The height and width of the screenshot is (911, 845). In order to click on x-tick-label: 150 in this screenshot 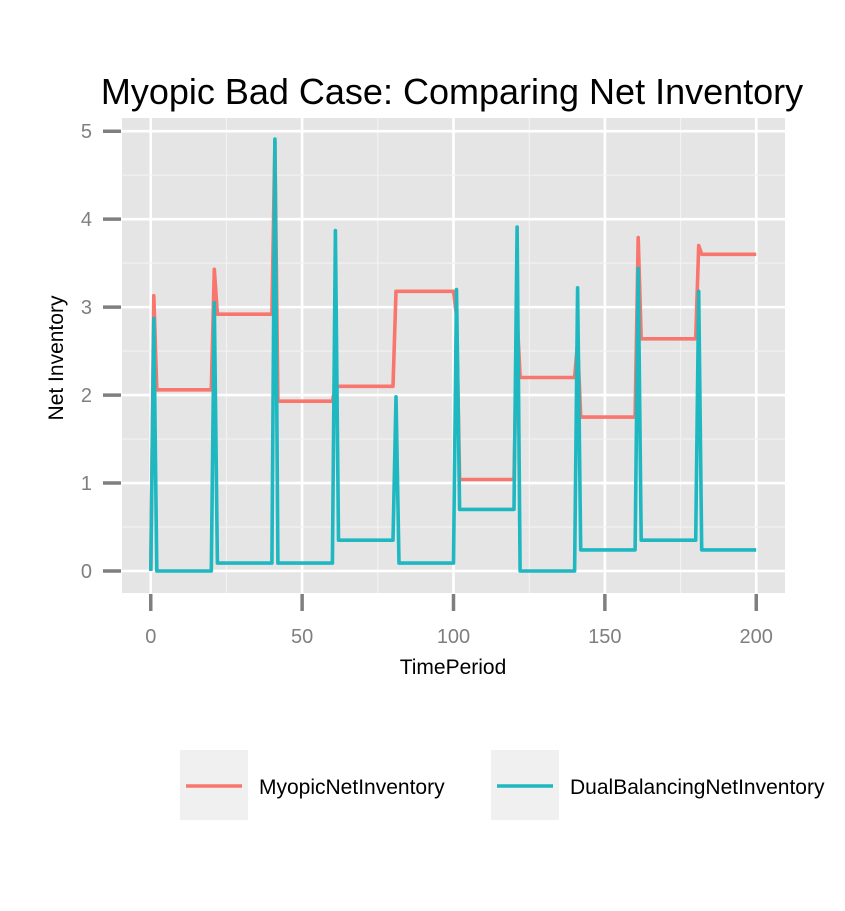, I will do `click(604, 637)`.